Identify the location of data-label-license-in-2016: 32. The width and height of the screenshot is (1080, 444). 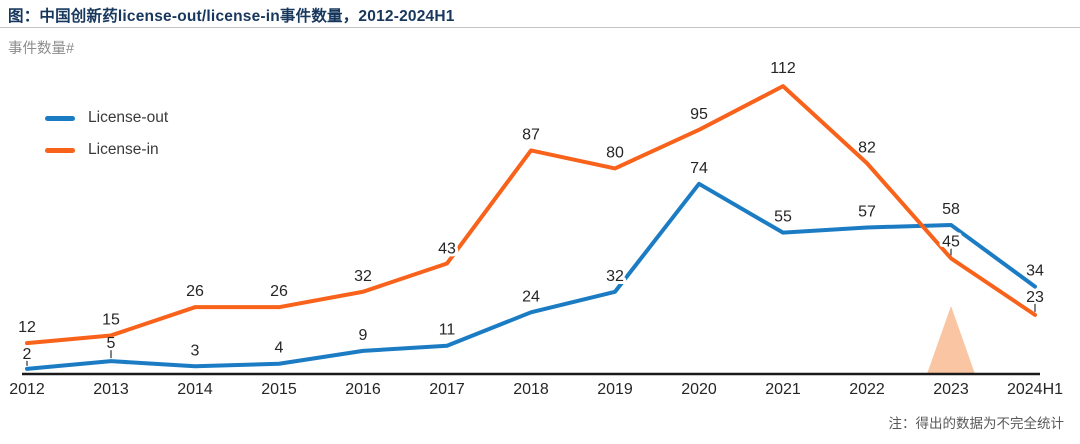
(363, 276).